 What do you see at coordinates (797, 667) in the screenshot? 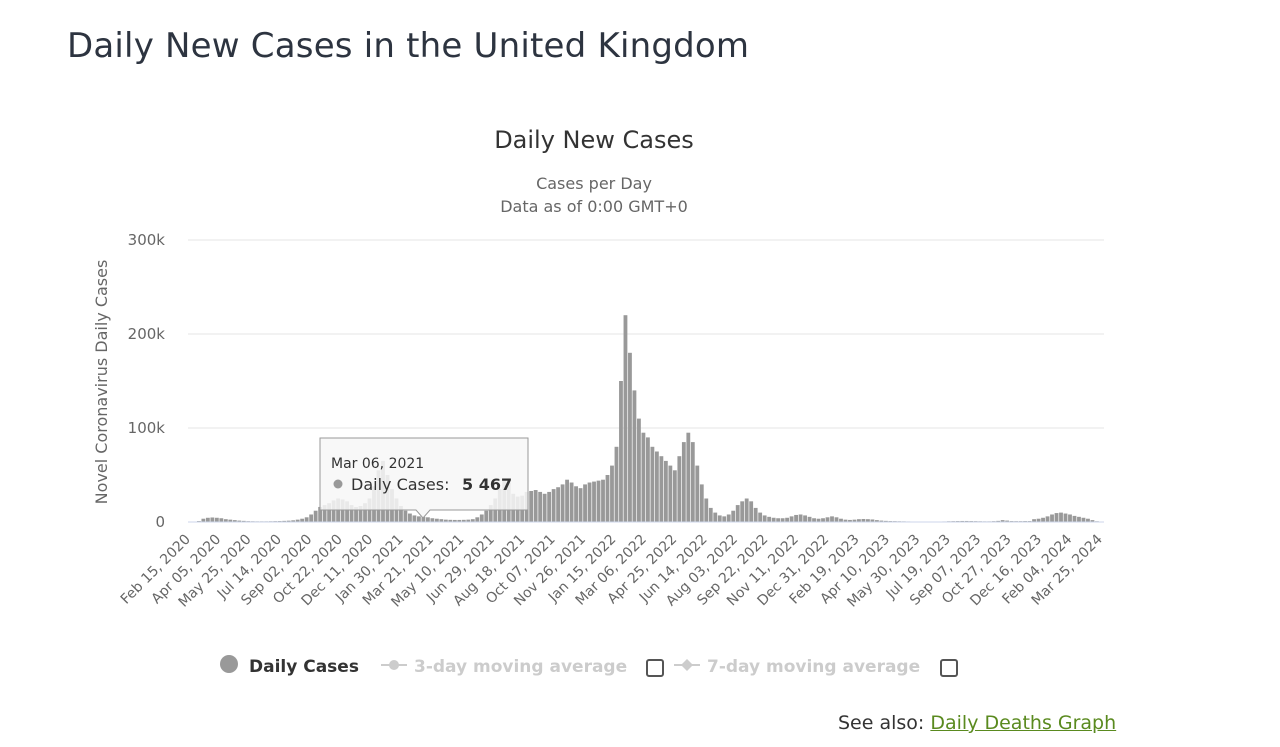
I see `legend-item-7-day-average: 7-day moving average` at bounding box center [797, 667].